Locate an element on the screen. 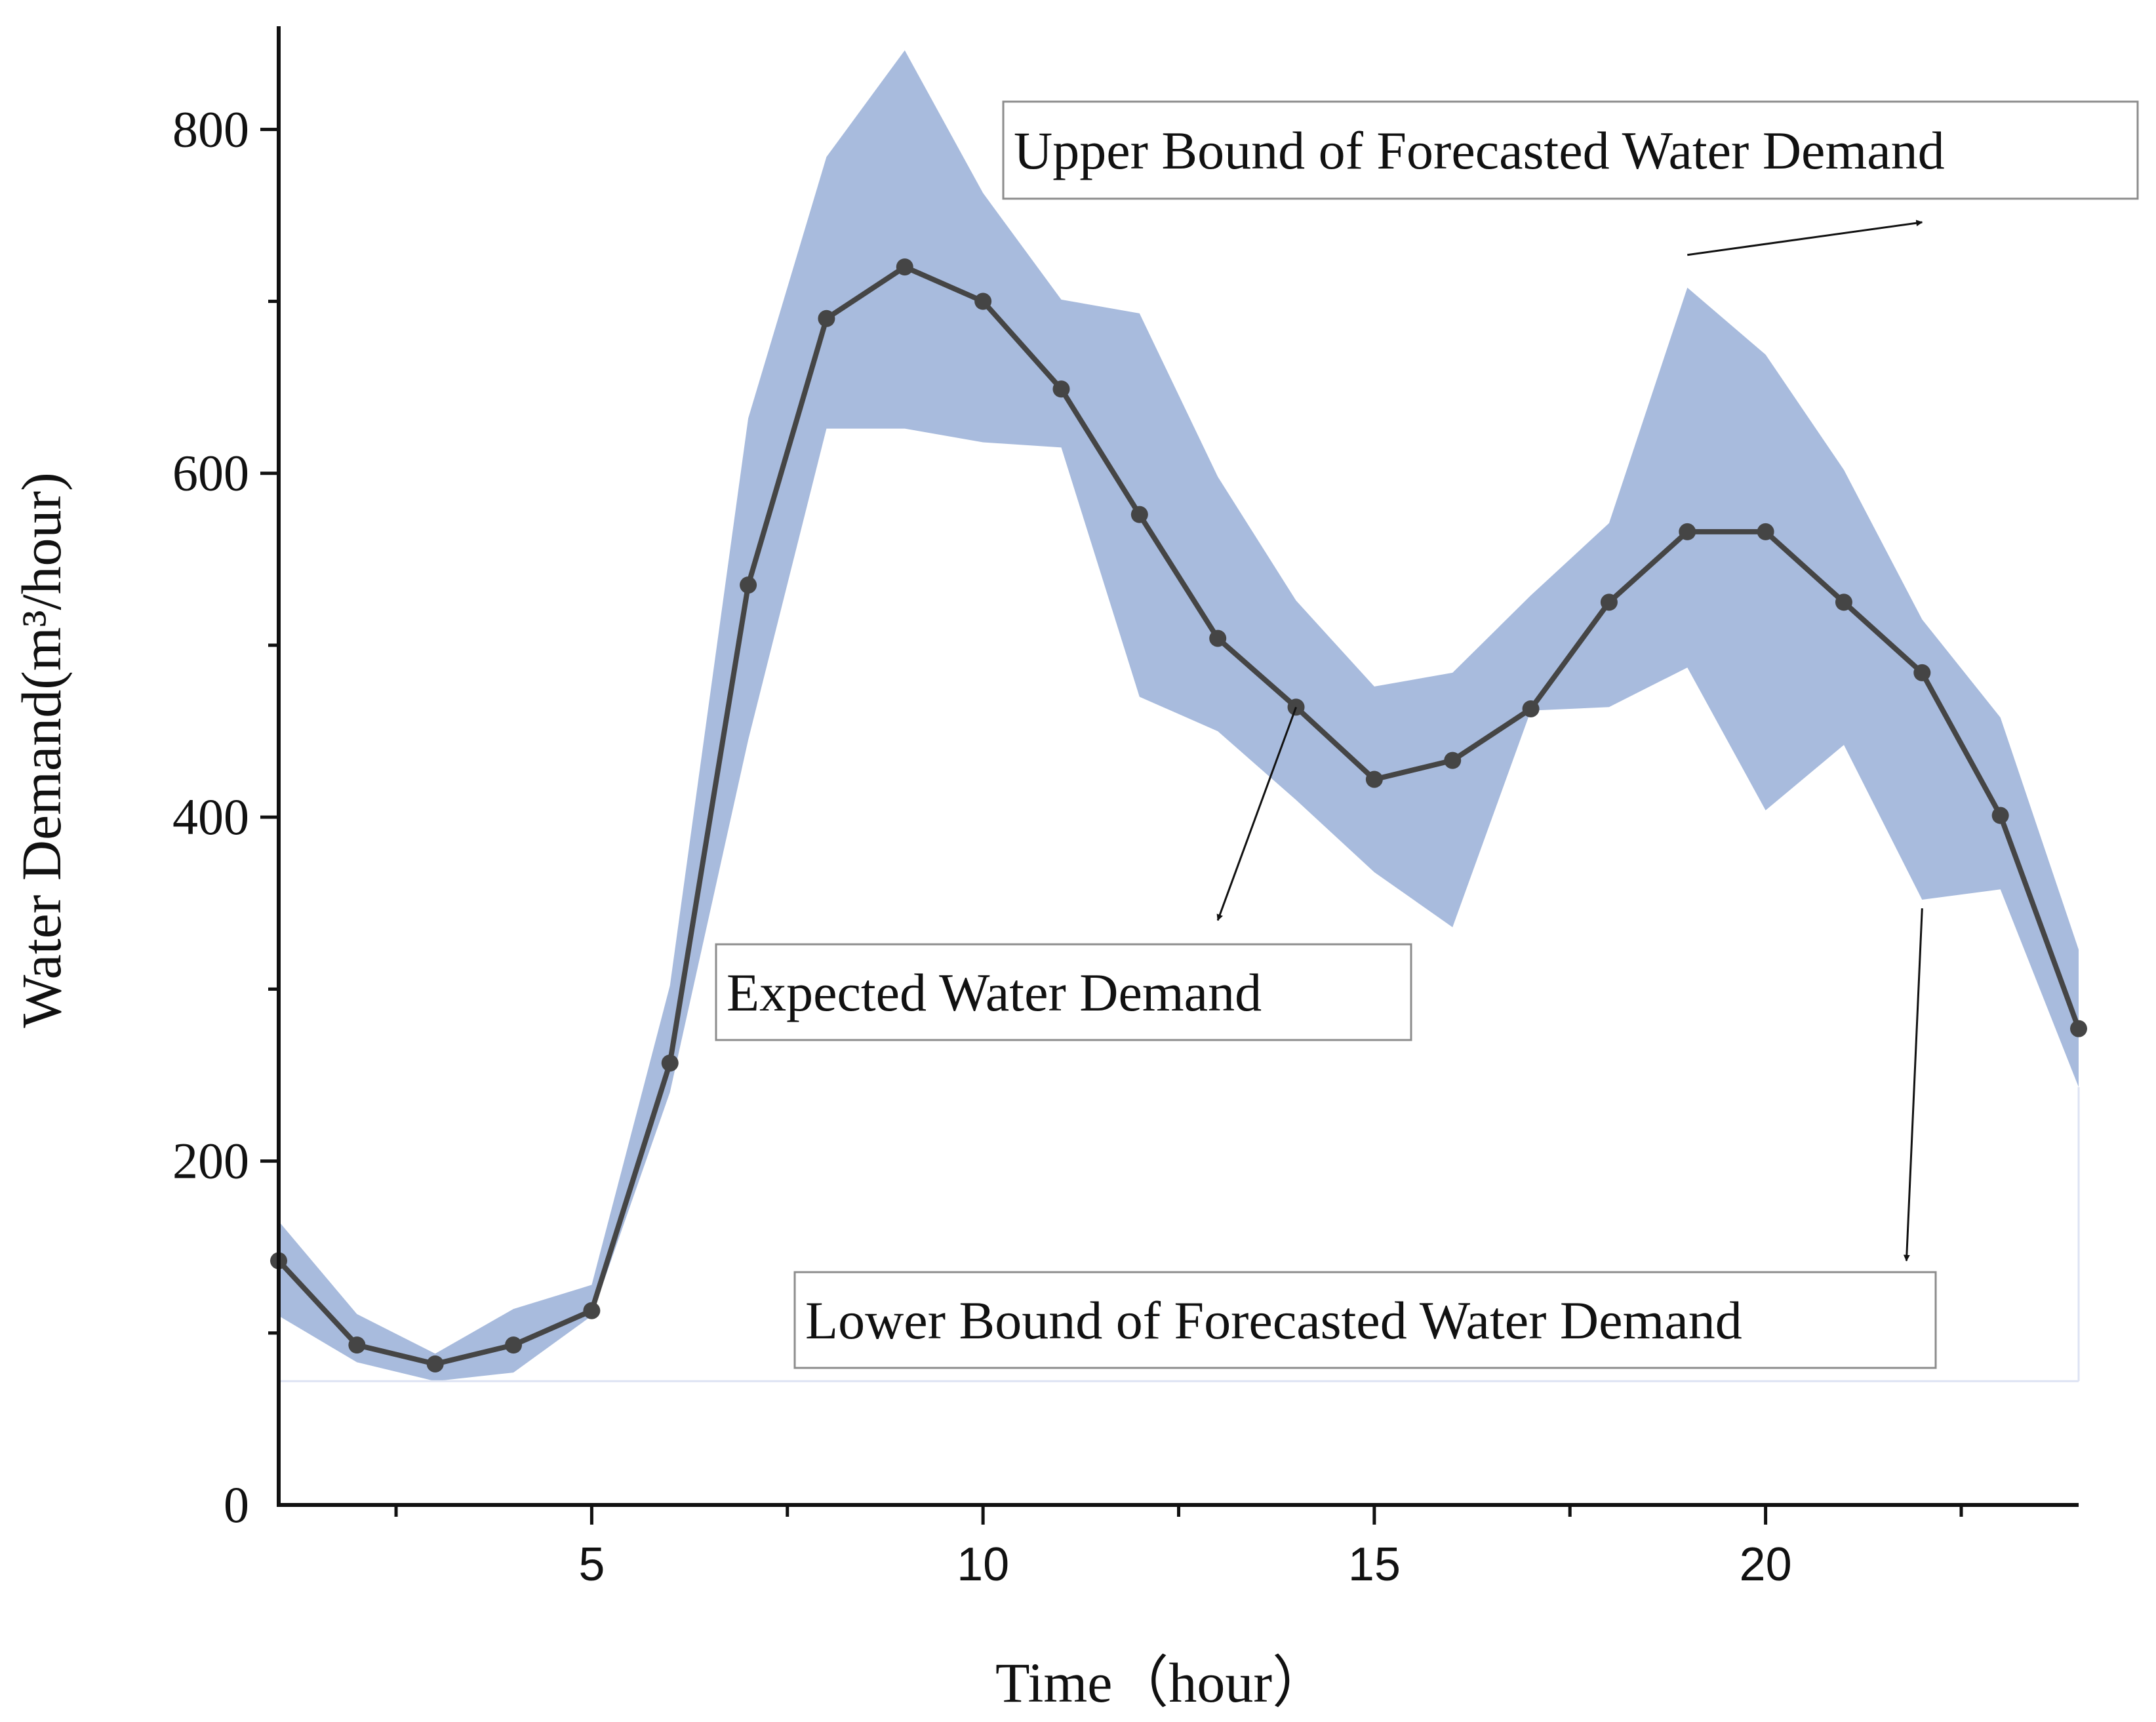 The image size is (2156, 1722). annotation-label: Lower Bound of Forecasted Water Demand is located at coordinates (1273, 1320).